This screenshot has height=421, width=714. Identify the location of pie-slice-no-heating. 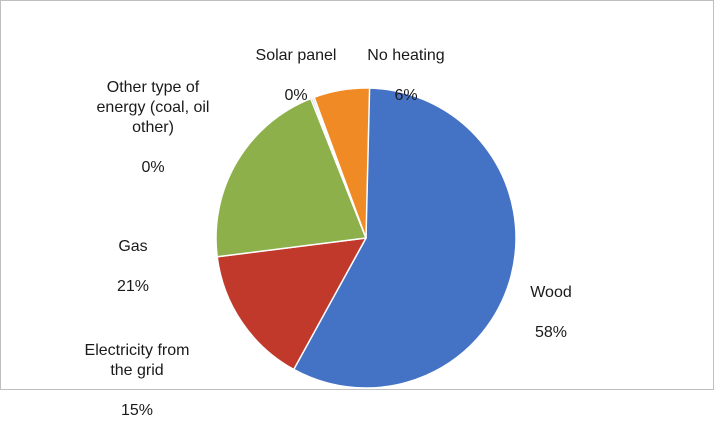
(342, 163).